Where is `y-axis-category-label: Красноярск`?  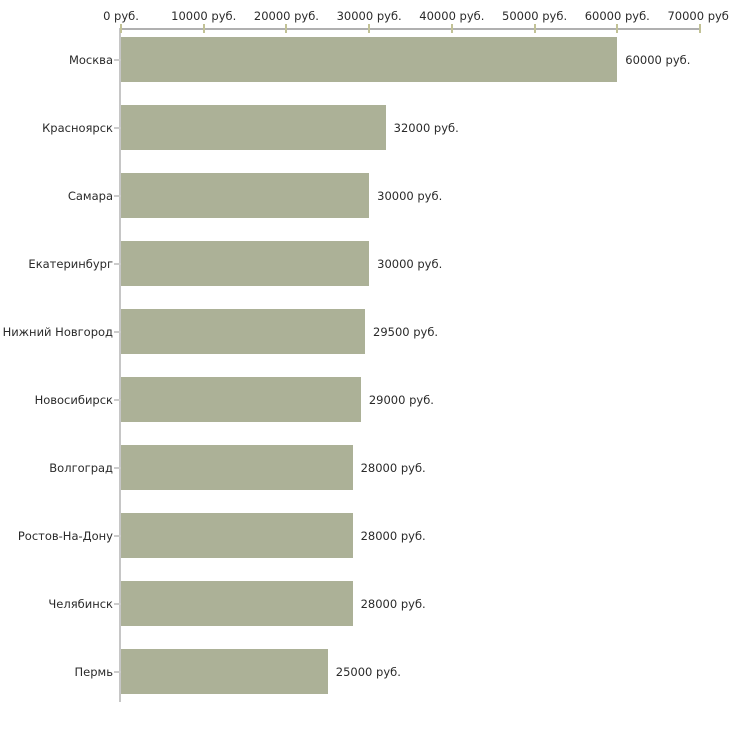 y-axis-category-label: Красноярск is located at coordinates (77, 127).